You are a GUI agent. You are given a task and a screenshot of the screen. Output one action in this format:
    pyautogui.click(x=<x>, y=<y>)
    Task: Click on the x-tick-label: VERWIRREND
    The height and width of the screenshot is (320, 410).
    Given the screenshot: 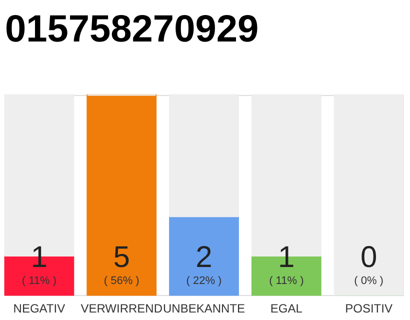 What is the action you would take?
    pyautogui.click(x=121, y=309)
    